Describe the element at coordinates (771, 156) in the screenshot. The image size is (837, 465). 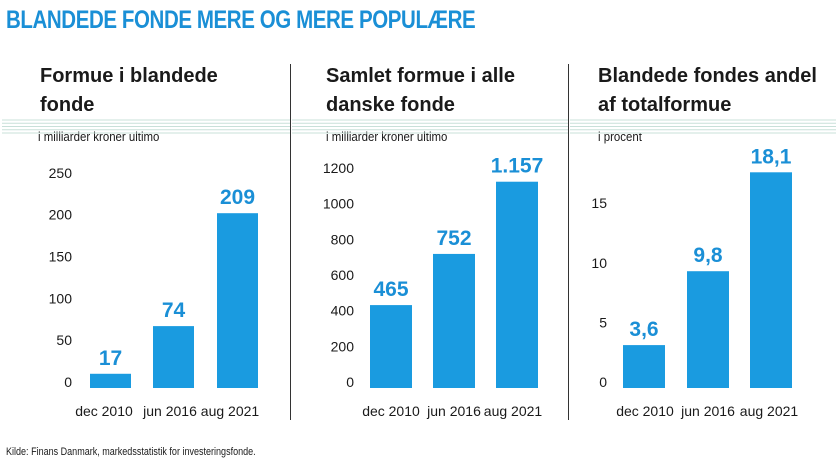
I see `data-label: 18,1` at that location.